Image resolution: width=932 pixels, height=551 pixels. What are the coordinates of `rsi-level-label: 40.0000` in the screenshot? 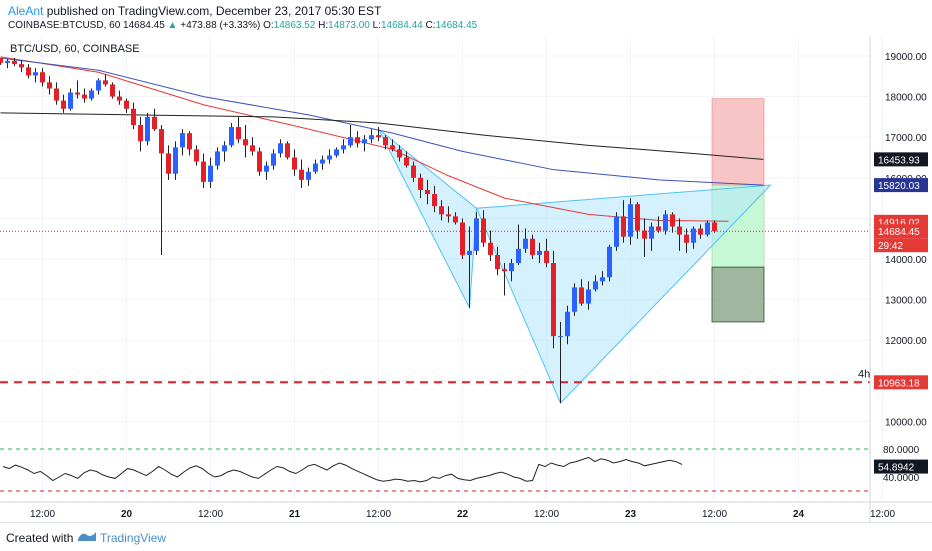 It's located at (901, 478).